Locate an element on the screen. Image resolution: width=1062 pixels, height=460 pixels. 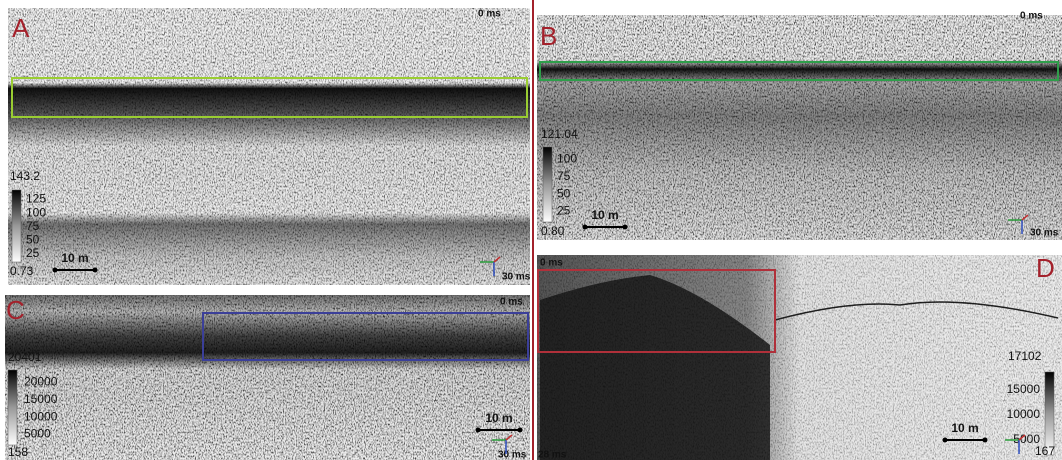
colorbar-tick: 20000 is located at coordinates (41, 381).